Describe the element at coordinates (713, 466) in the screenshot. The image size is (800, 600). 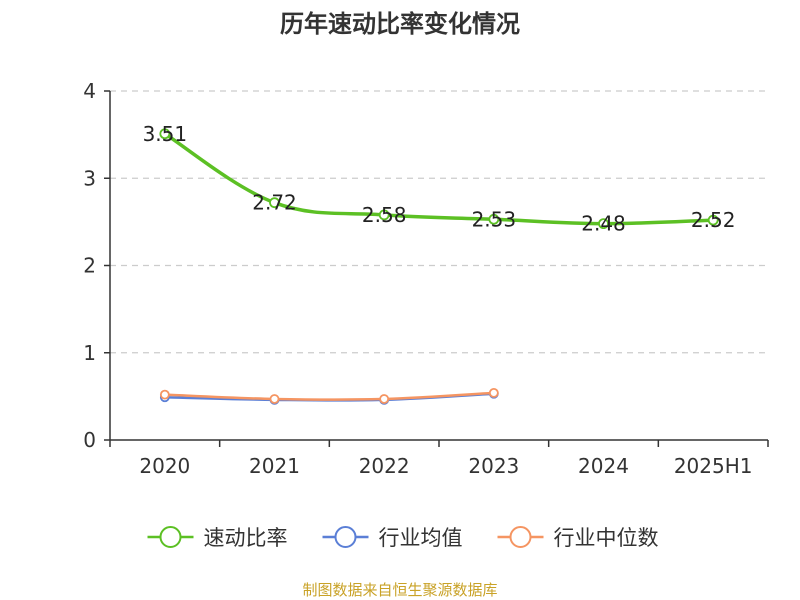
I see `x-tick-label-2025H1: 2025H1` at that location.